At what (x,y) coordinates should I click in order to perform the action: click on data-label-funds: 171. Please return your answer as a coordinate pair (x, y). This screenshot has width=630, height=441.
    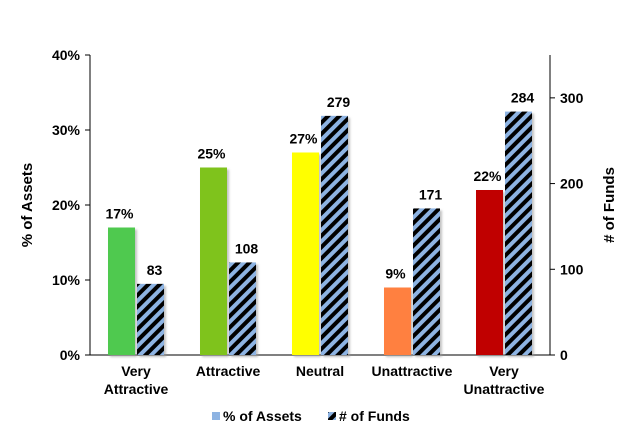
    Looking at the image, I should click on (431, 194).